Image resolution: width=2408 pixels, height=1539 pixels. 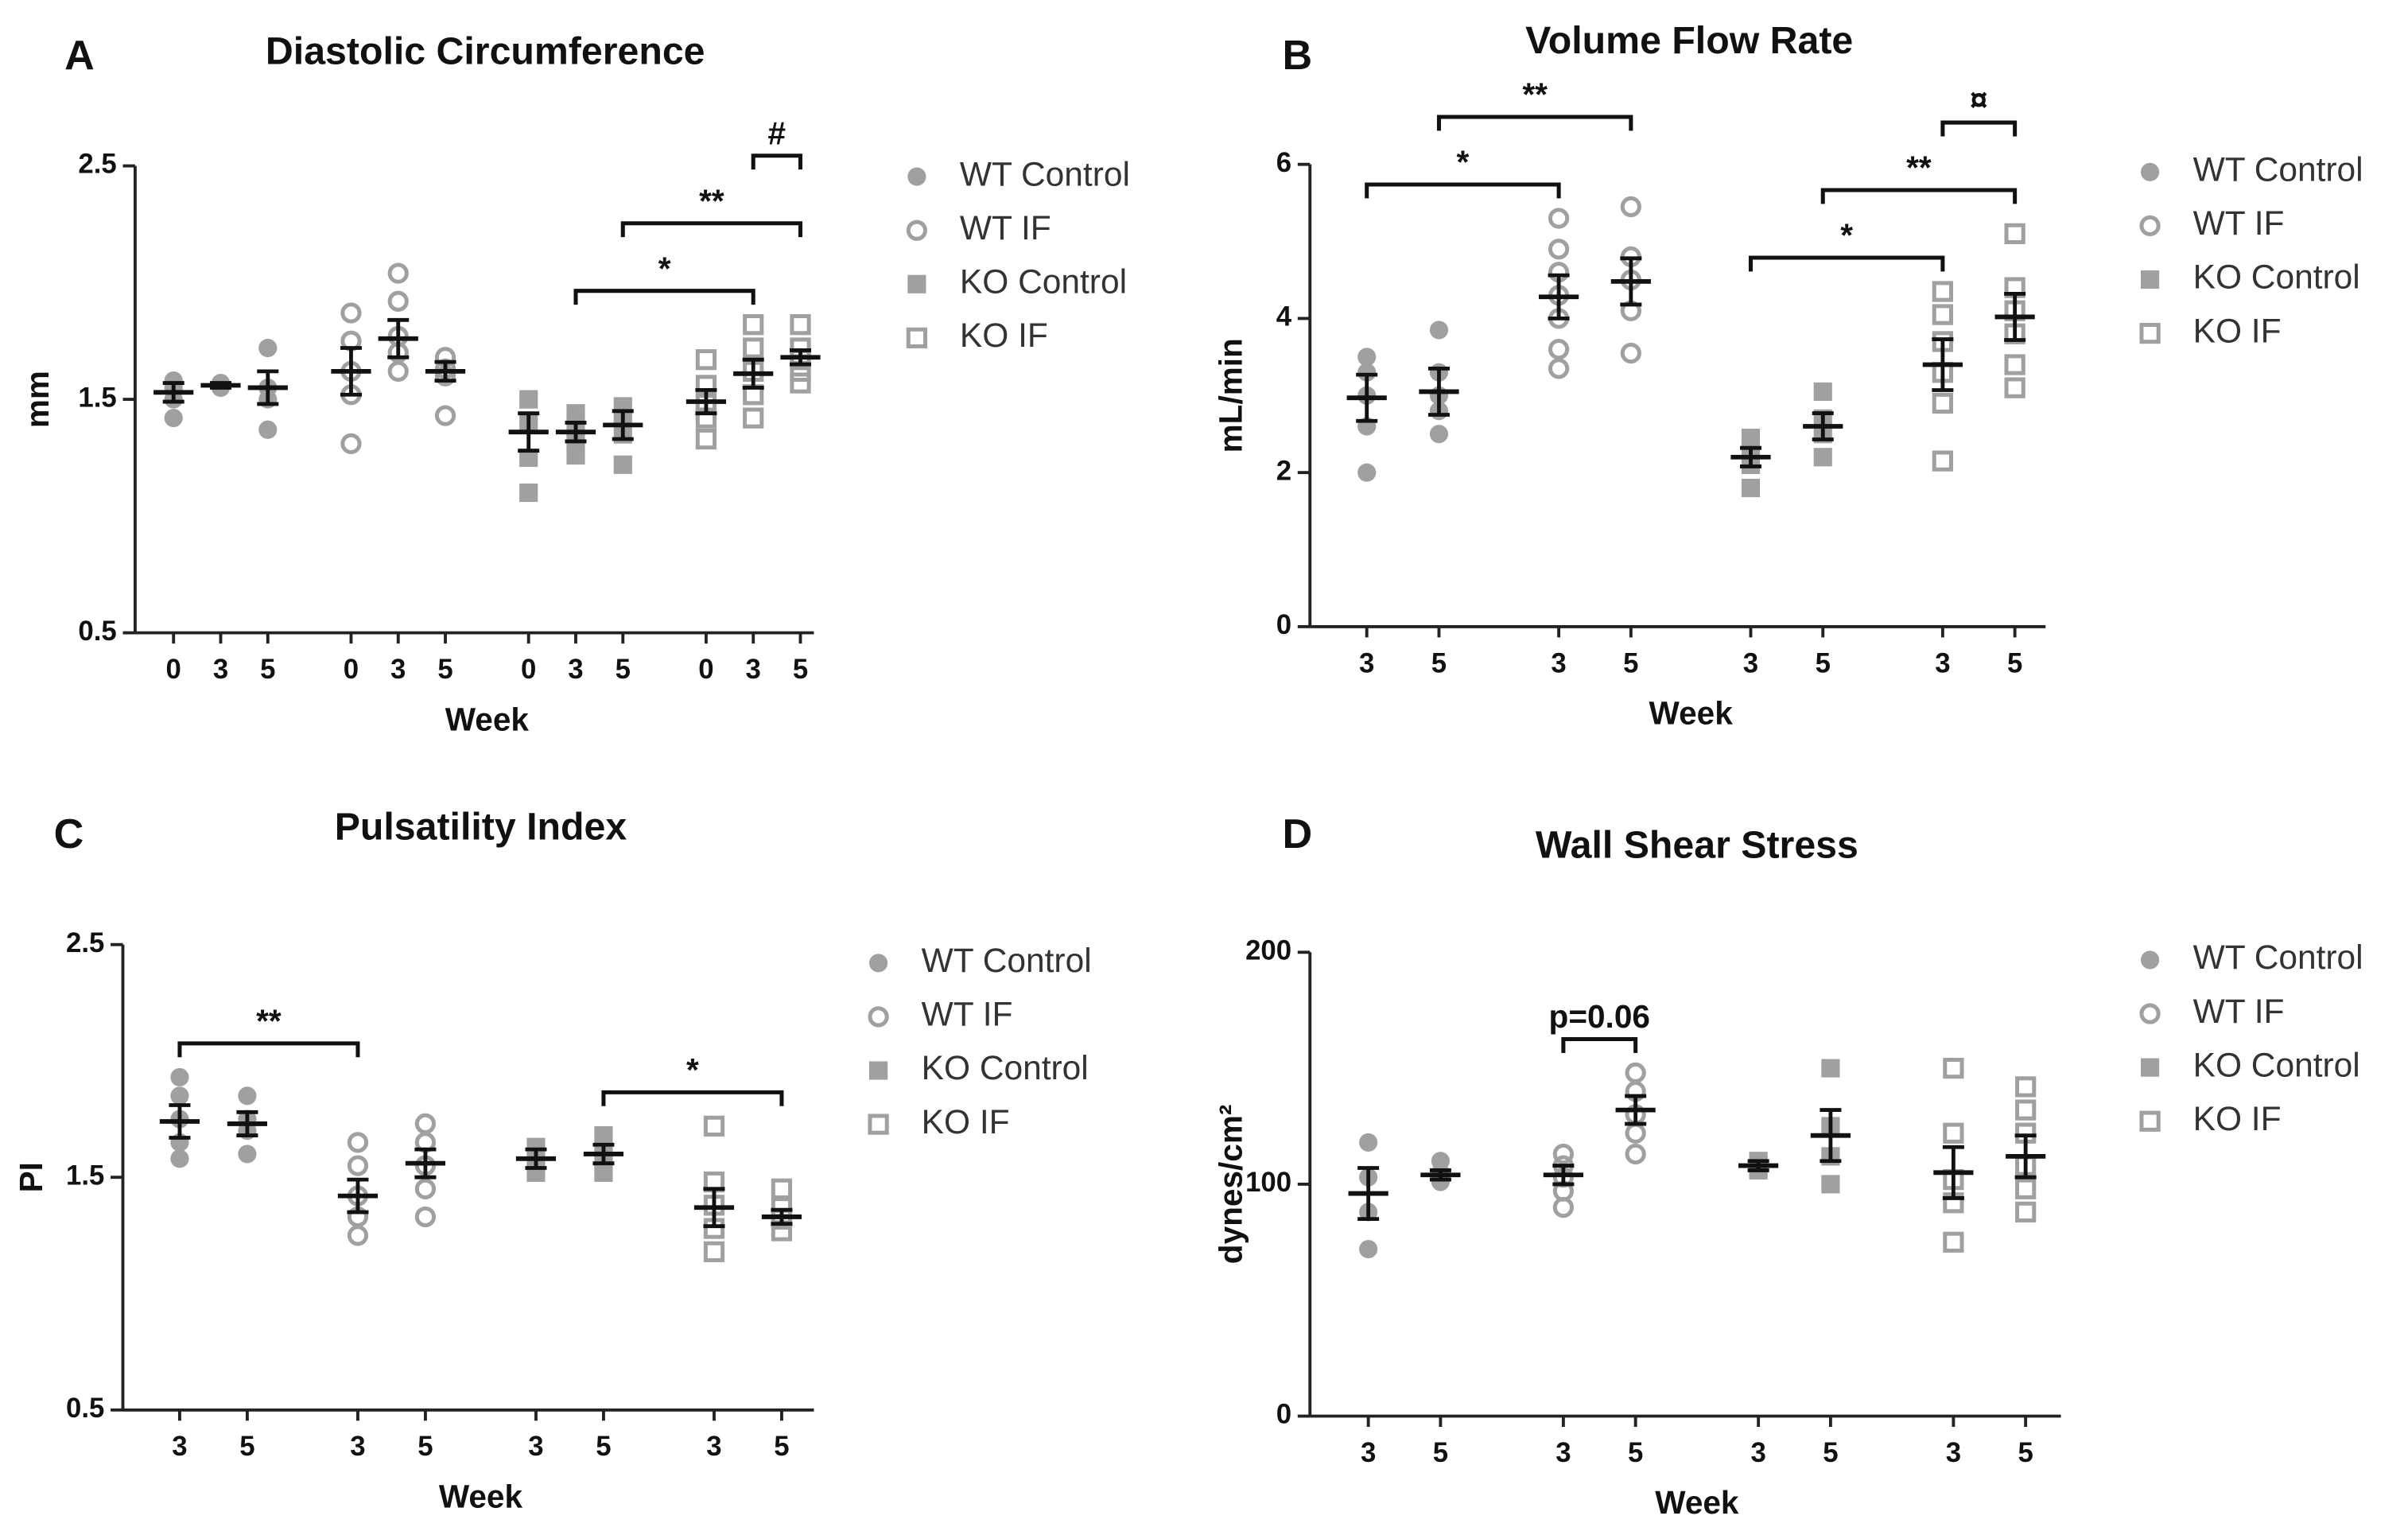 What do you see at coordinates (1535, 94) in the screenshot?
I see `significance-label: **` at bounding box center [1535, 94].